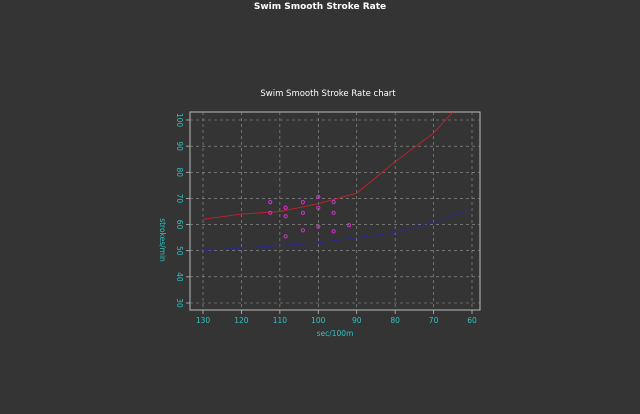 The image size is (640, 414). What do you see at coordinates (434, 320) in the screenshot?
I see `x-tick-label: 70` at bounding box center [434, 320].